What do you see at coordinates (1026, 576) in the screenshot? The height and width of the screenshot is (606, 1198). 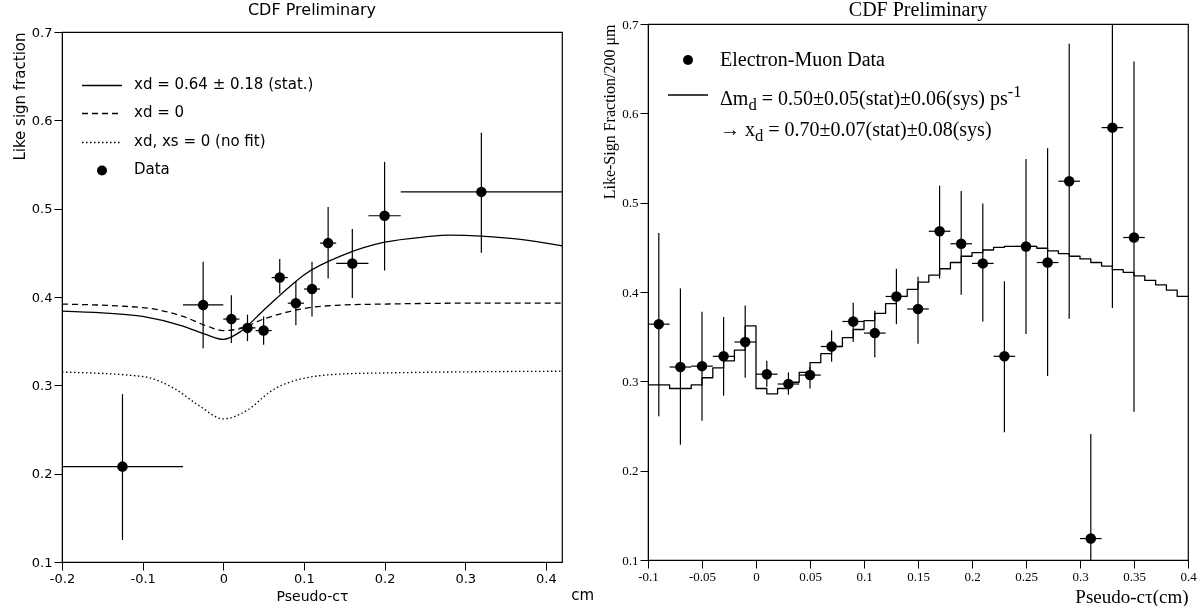 I see `x-tick-label: 0.25` at bounding box center [1026, 576].